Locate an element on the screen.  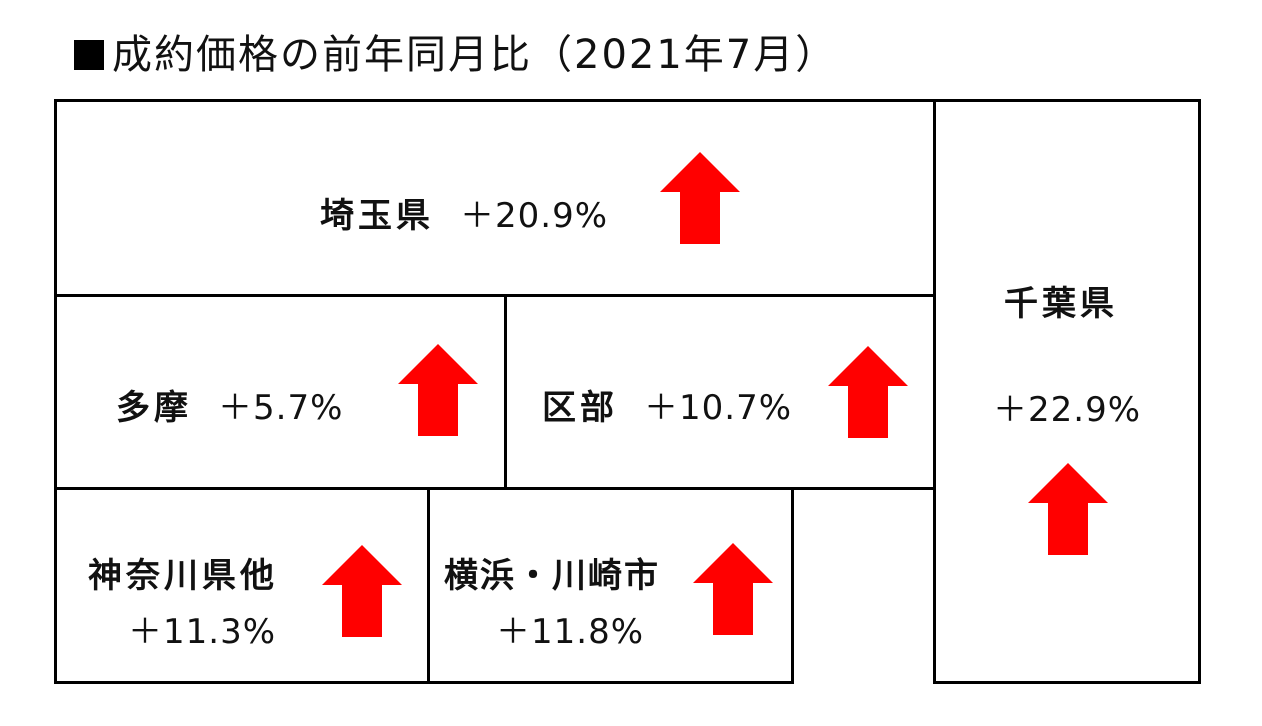
page-title: 成約価格の前年同月比（2021年7月） is located at coordinates (455, 51).